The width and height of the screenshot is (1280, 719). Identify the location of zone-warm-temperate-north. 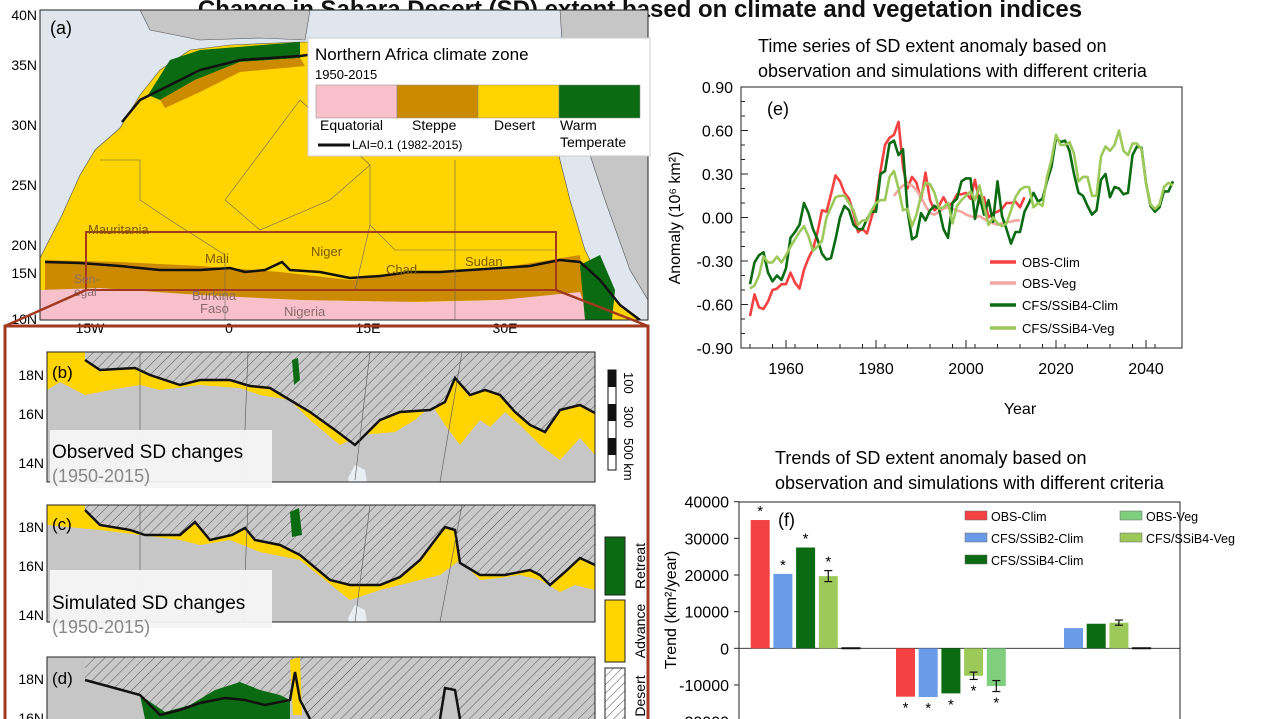
(224, 71).